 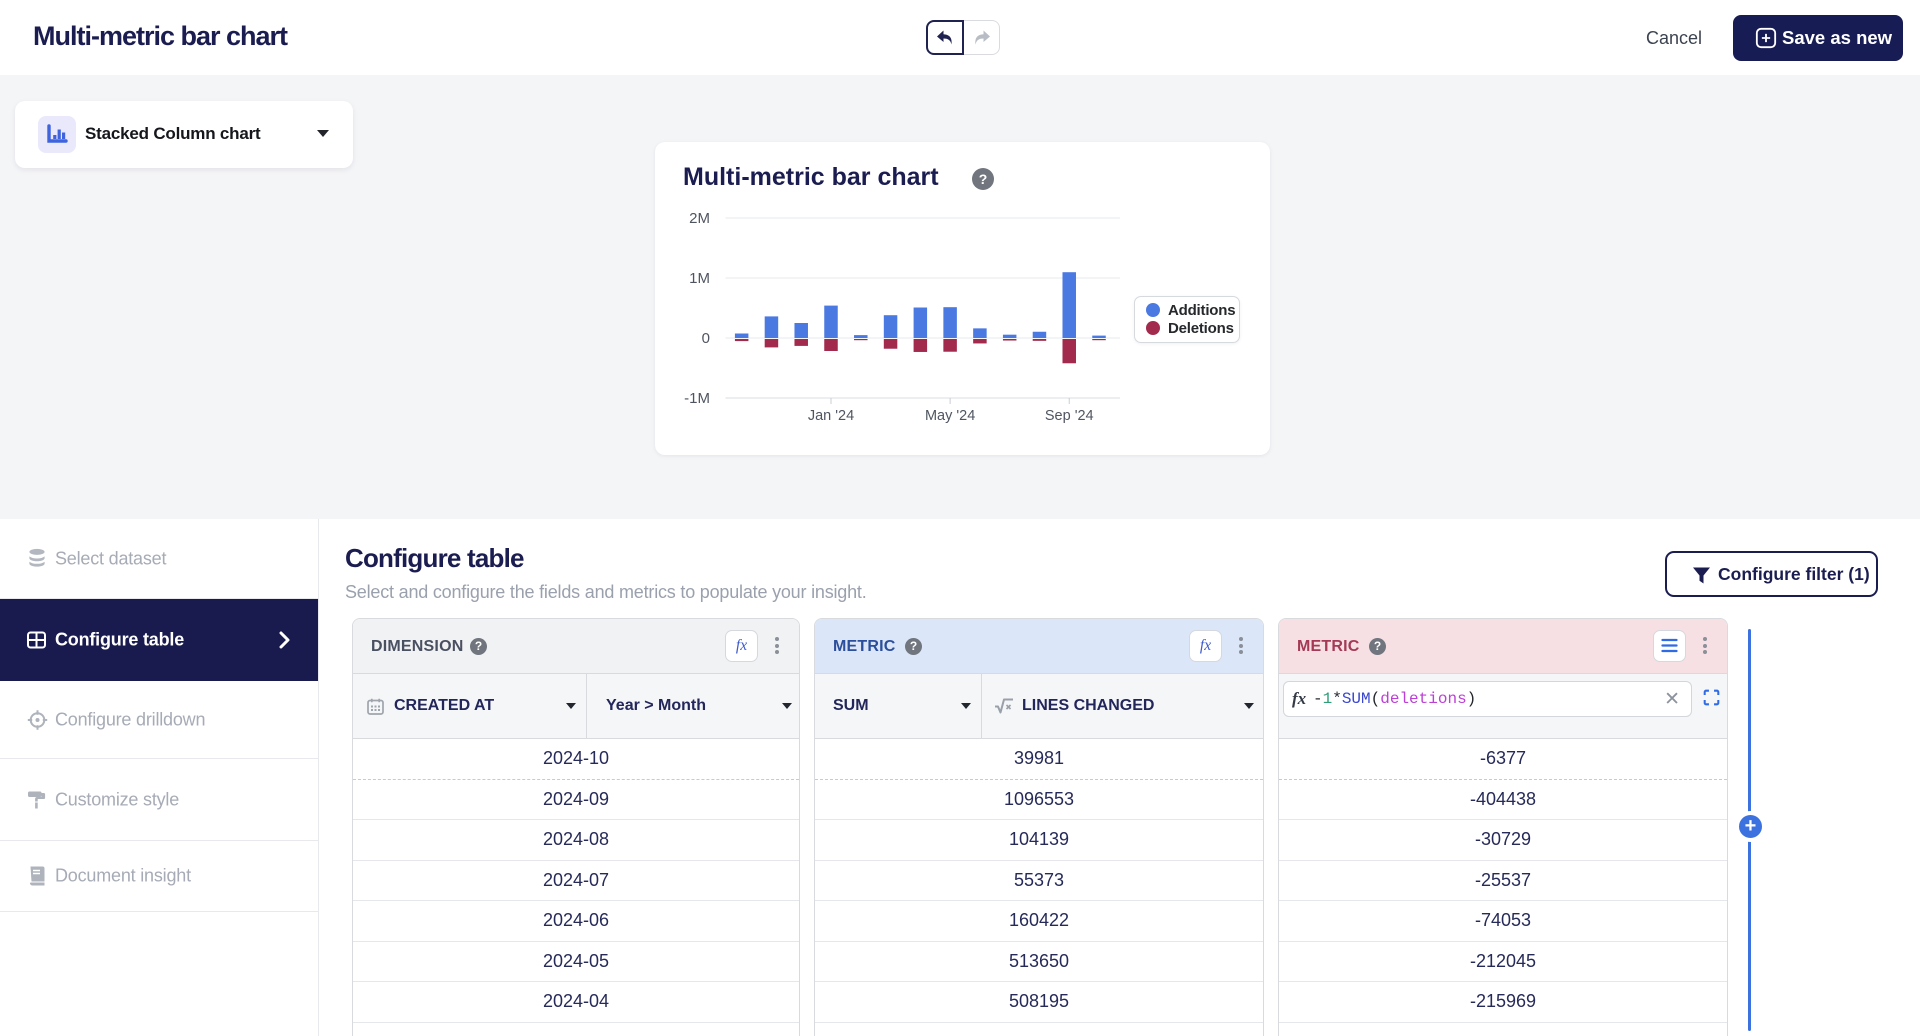 I want to click on svg-text: 0, so click(x=706, y=338).